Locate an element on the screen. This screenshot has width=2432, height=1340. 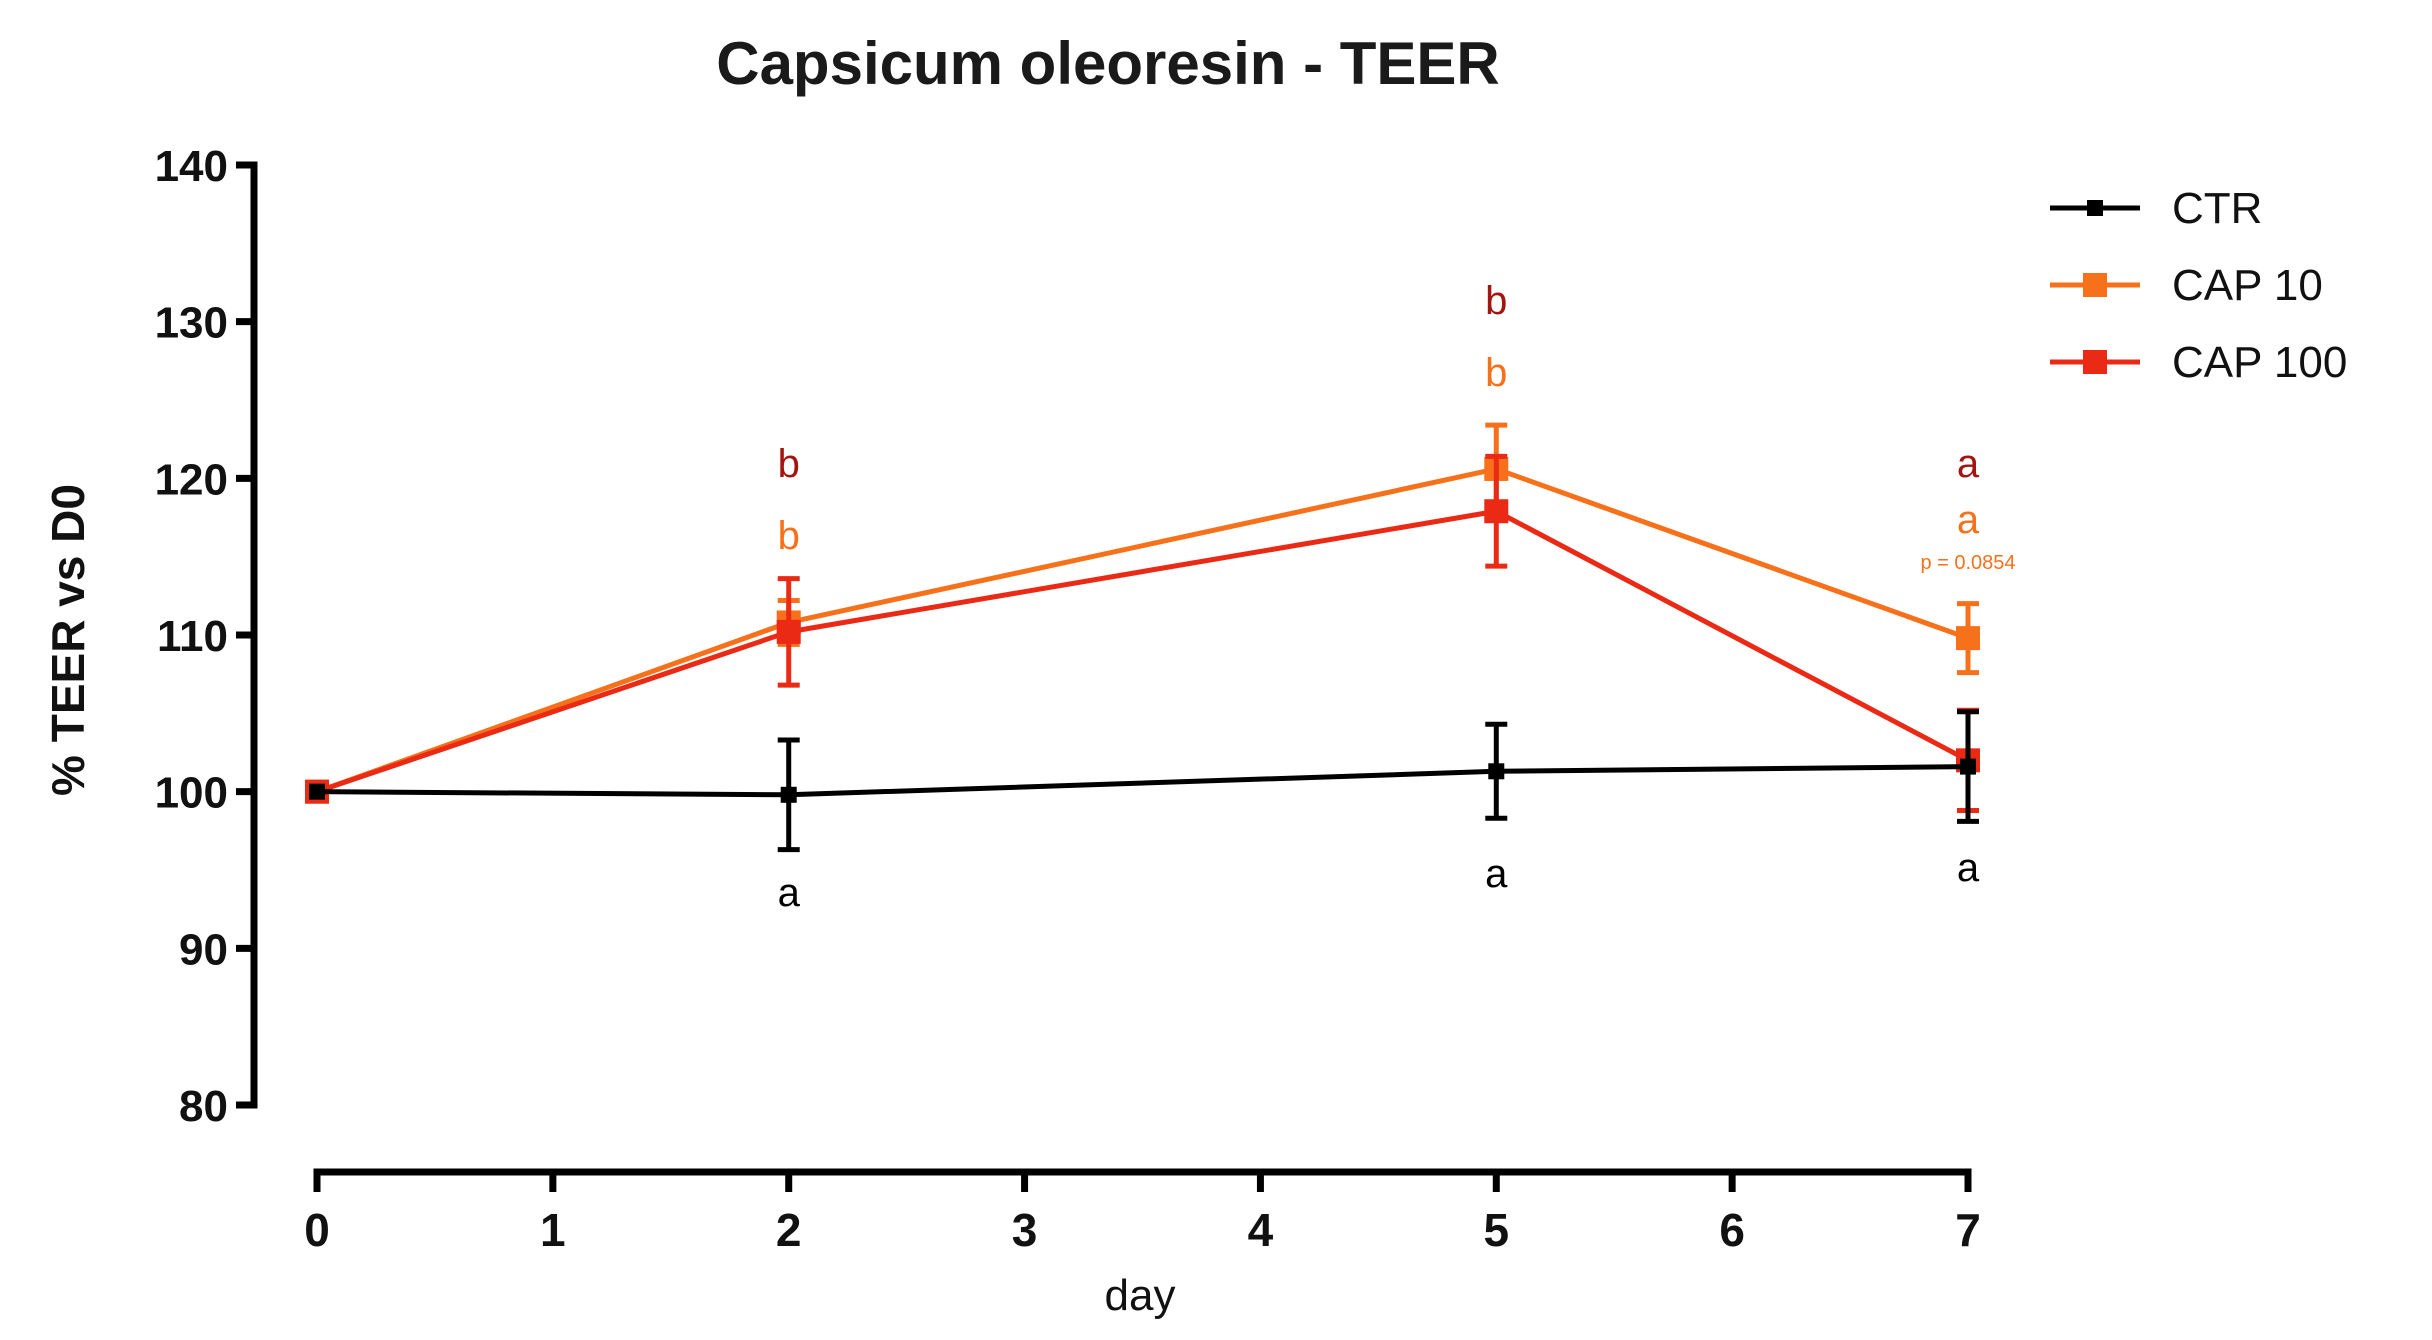
legend: CTR CAP 10 CAP 100 is located at coordinates (2198, 285).